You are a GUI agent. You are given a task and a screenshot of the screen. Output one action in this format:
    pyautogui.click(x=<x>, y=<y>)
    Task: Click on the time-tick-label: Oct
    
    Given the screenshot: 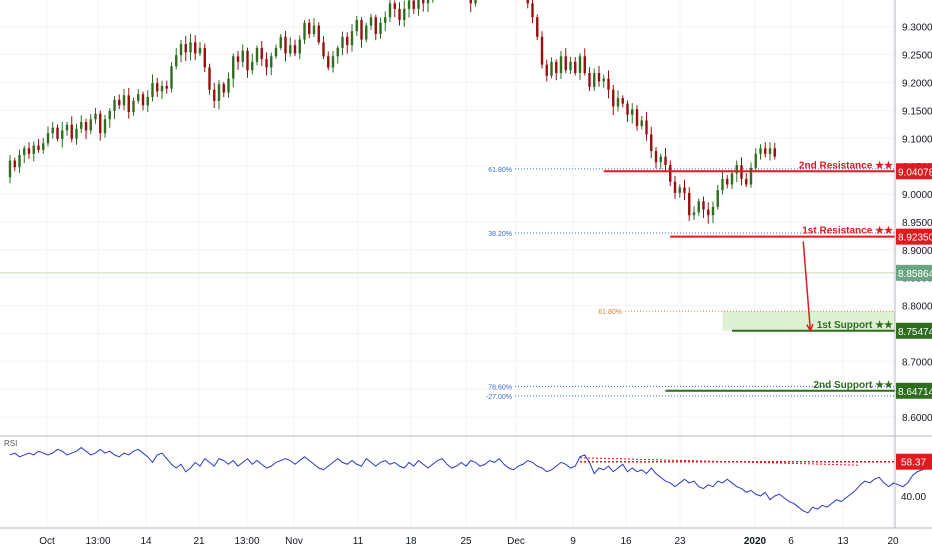 What is the action you would take?
    pyautogui.click(x=47, y=541)
    